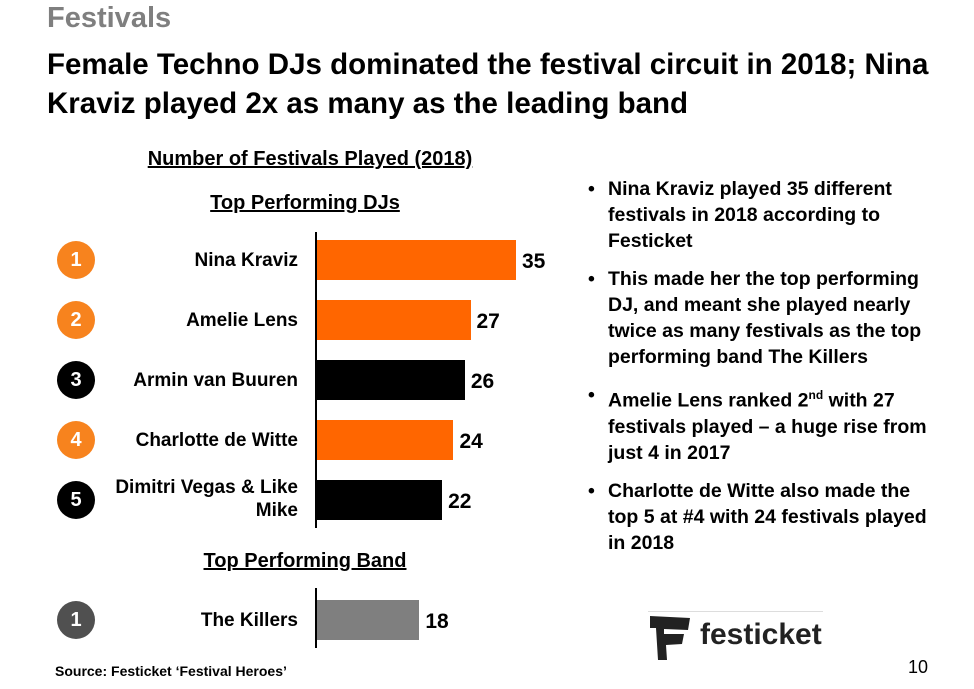 Image resolution: width=974 pixels, height=689 pixels. I want to click on source-note: Source: Festicket ‘Festival Heroes’, so click(171, 671).